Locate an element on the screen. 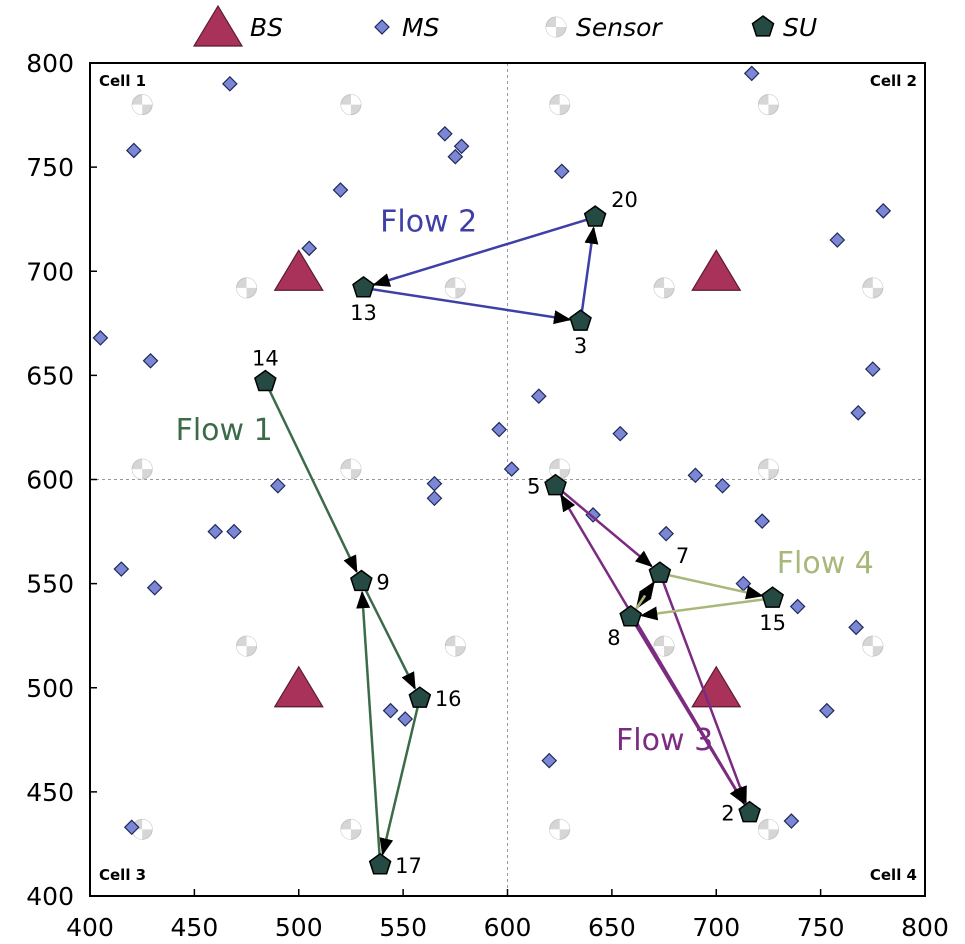 This screenshot has height=944, width=965. x-tick-label: 650 is located at coordinates (612, 927).